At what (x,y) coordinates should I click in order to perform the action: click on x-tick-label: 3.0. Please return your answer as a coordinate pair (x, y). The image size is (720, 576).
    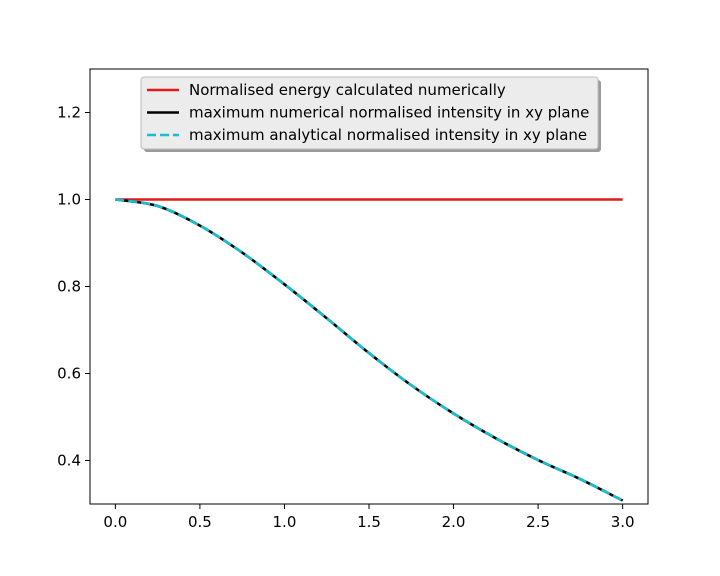
    Looking at the image, I should click on (623, 522).